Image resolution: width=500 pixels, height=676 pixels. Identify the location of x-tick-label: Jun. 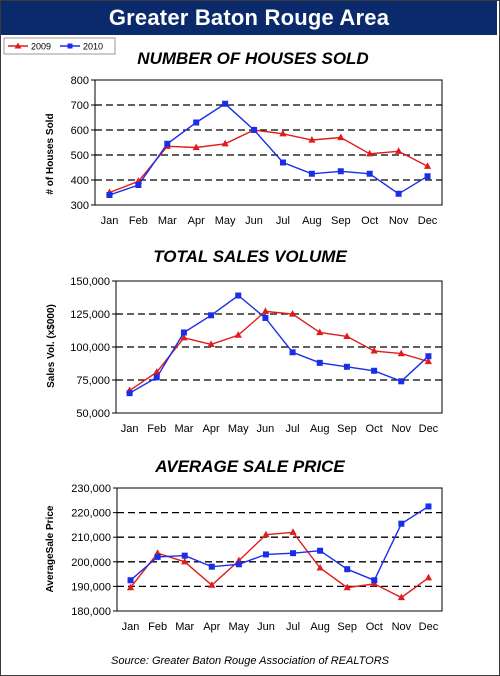
(254, 221).